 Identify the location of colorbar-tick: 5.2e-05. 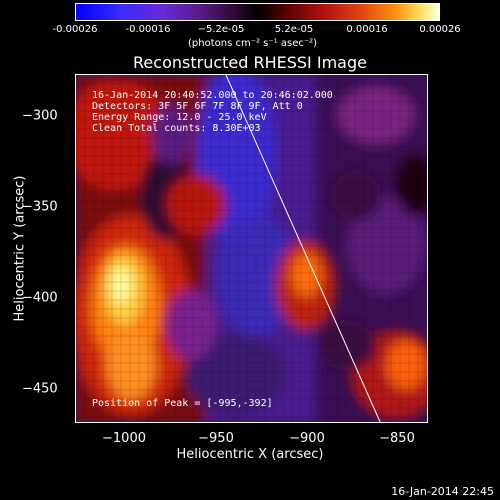
(294, 29).